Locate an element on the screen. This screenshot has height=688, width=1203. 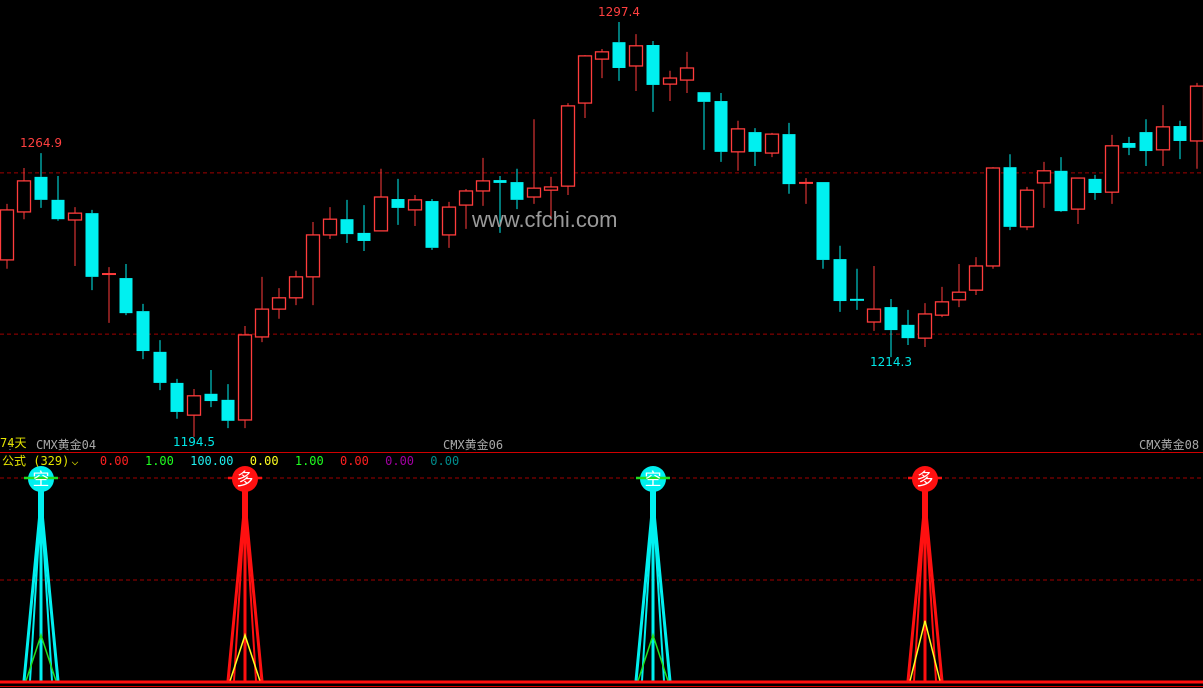
chevron-down-icon: ⌵ is located at coordinates (75, 461).